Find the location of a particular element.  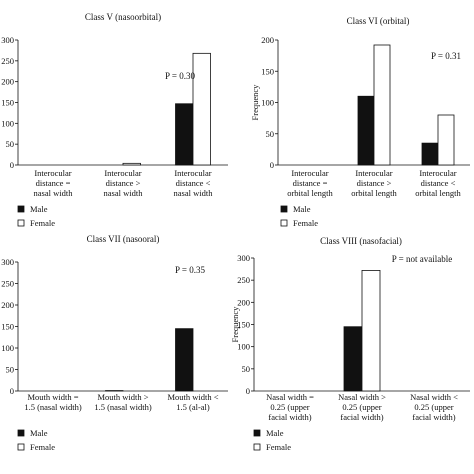

chart-title: Class VII (nasooral) is located at coordinates (123, 239).